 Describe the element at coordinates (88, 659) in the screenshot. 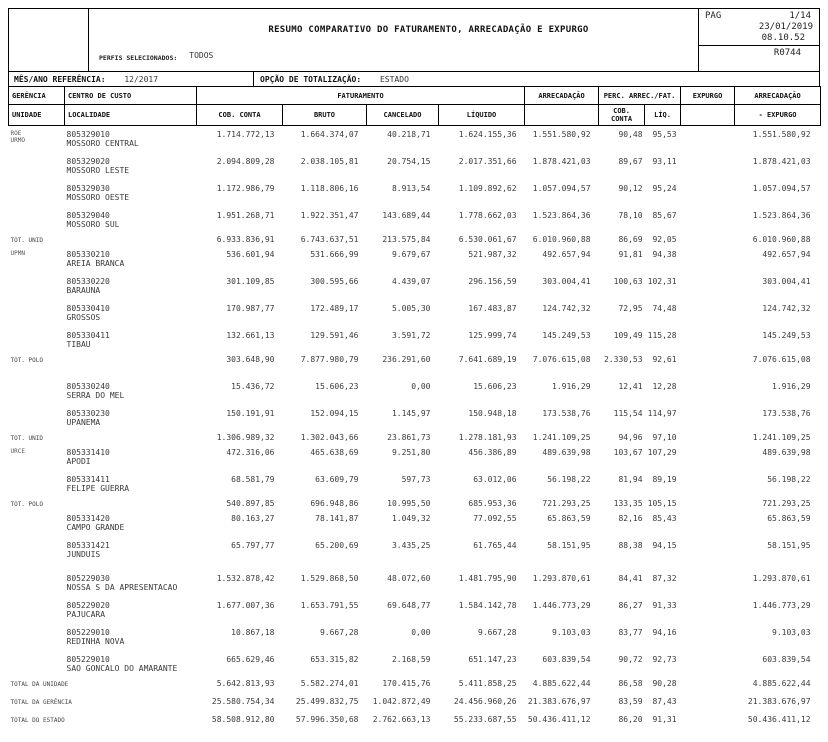

I see `centro-code: 805229010` at that location.